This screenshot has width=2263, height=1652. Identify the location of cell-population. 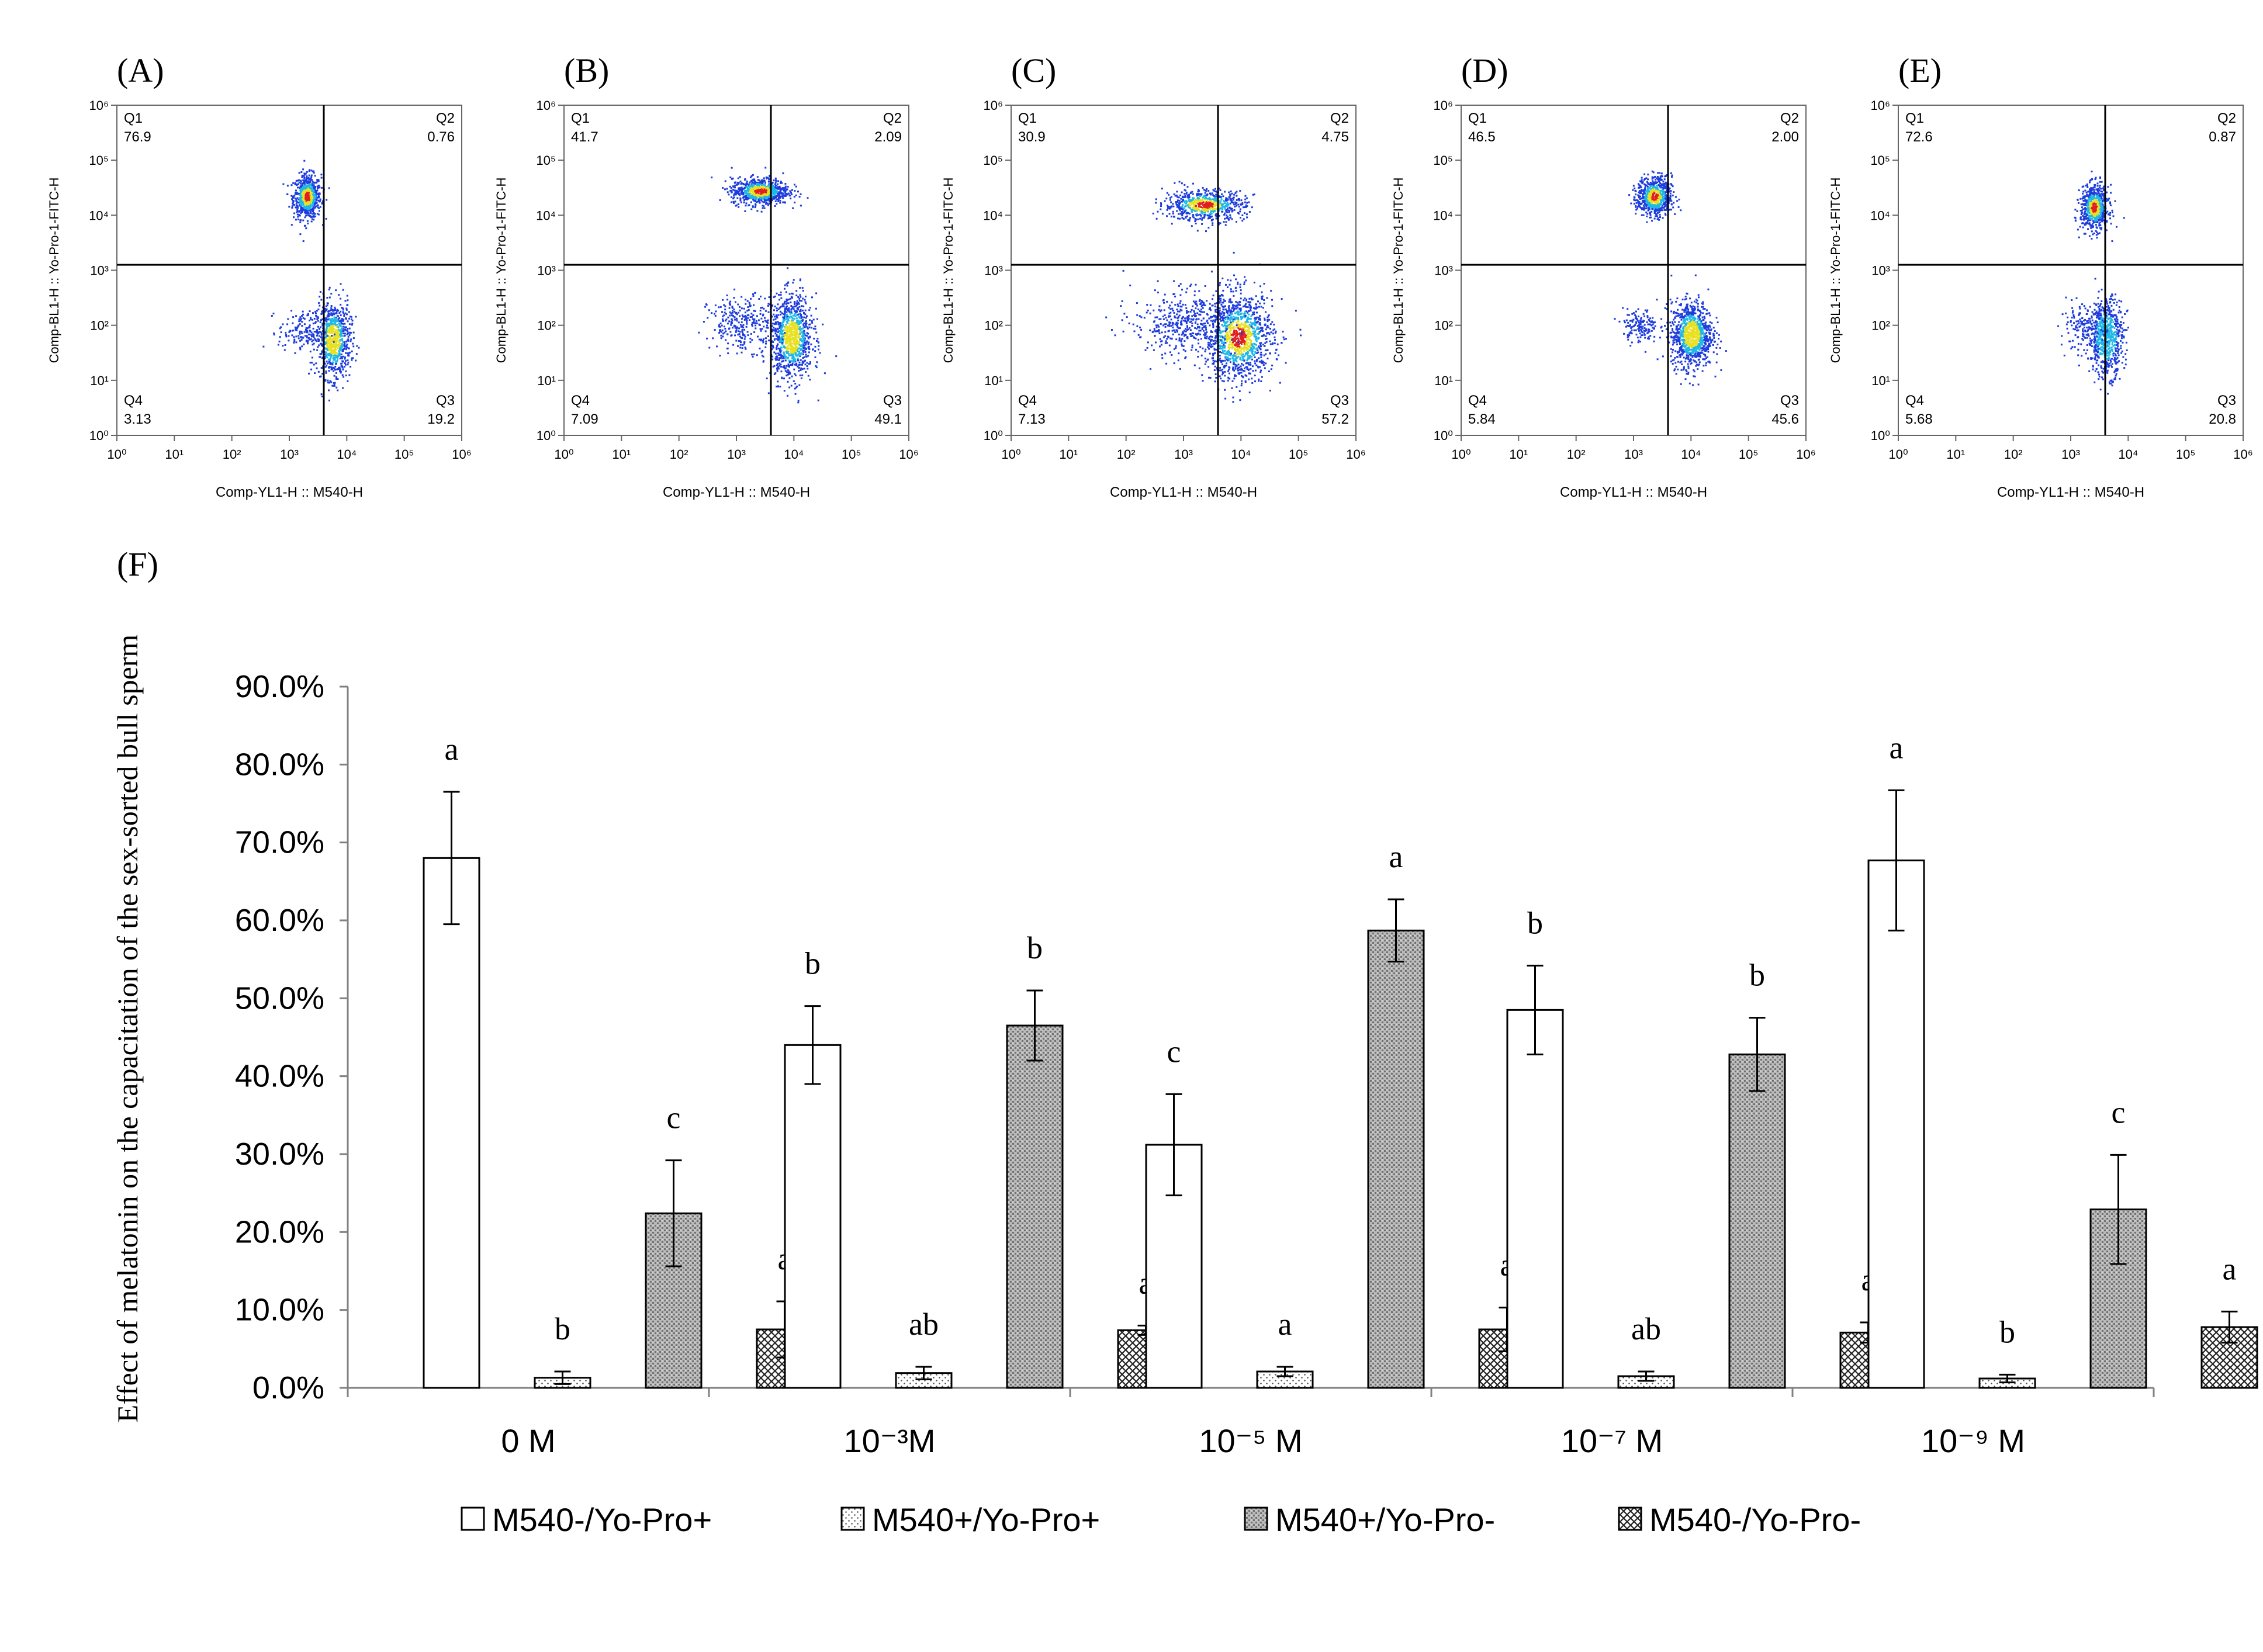
(298, 332).